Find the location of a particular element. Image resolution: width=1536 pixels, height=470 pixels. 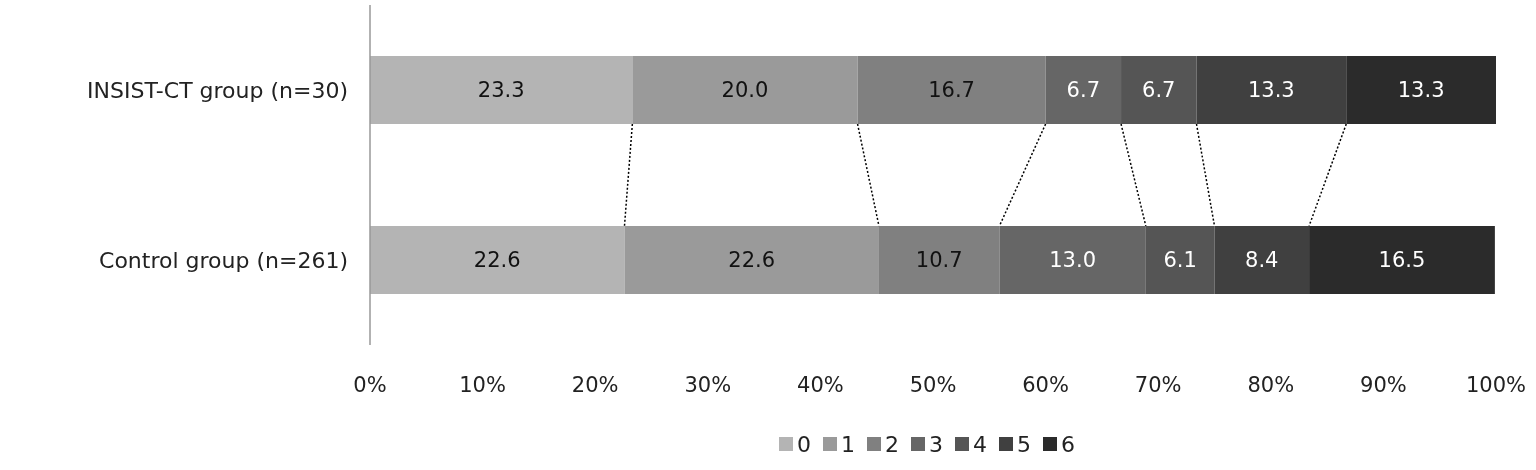

data-label: 6.1 is located at coordinates (1180, 260).